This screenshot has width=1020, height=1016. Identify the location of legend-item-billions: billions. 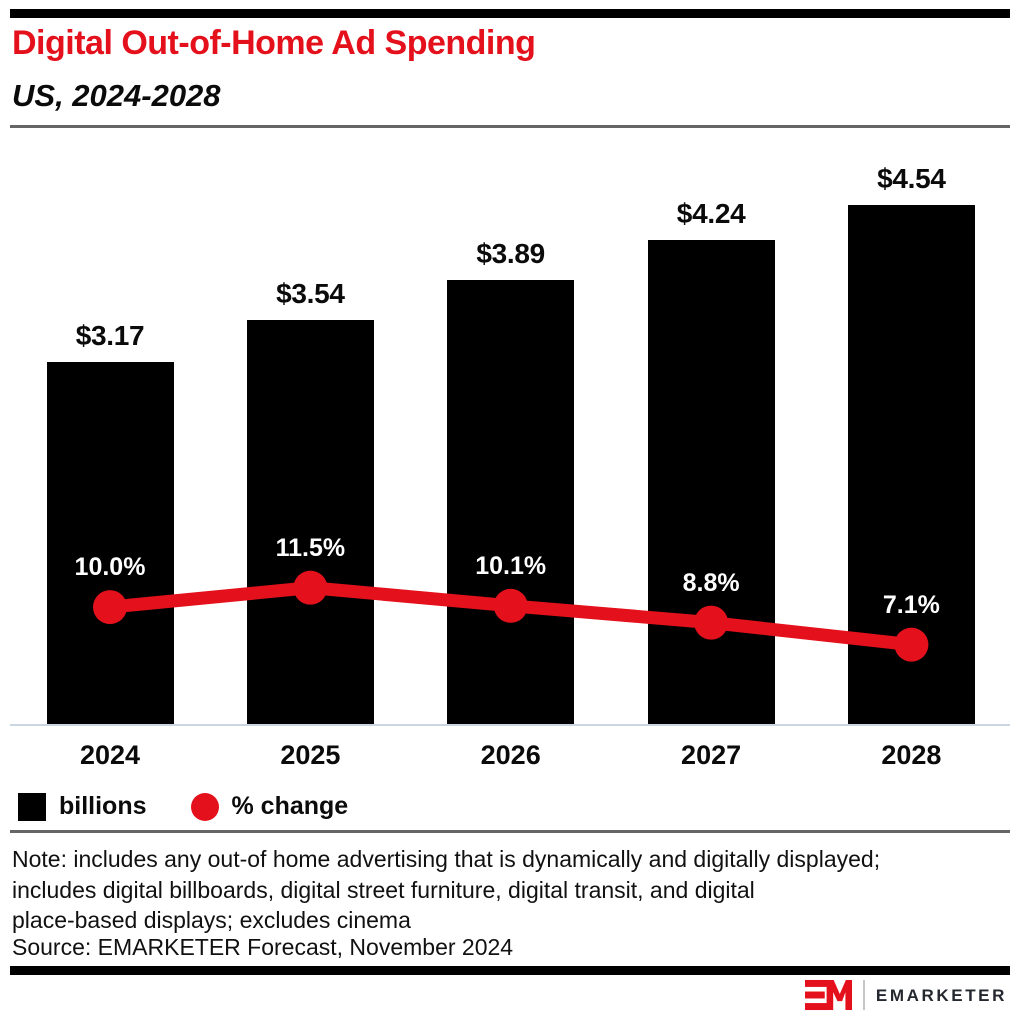
(82, 806).